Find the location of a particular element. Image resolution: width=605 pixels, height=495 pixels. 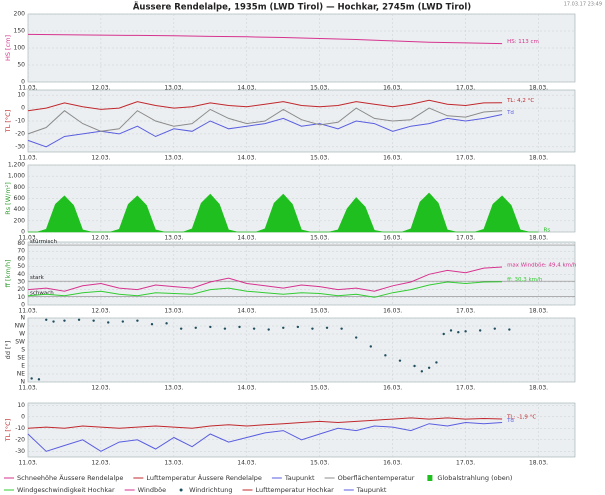

y-tick-label: 600 is located at coordinates (20, 198).